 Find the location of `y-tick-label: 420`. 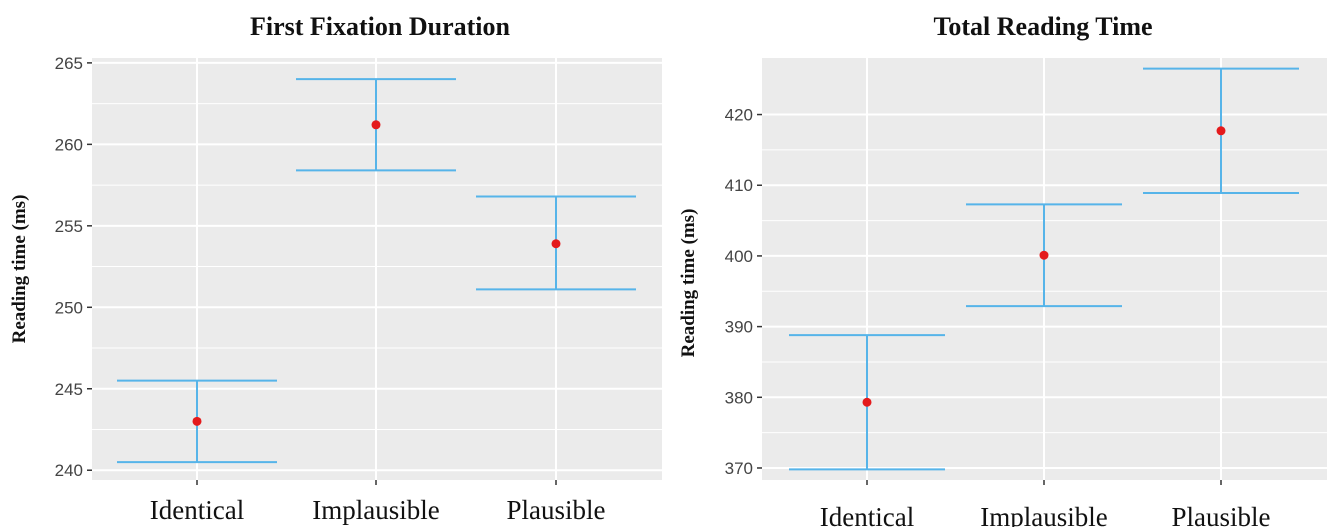

y-tick-label: 420 is located at coordinates (739, 115).